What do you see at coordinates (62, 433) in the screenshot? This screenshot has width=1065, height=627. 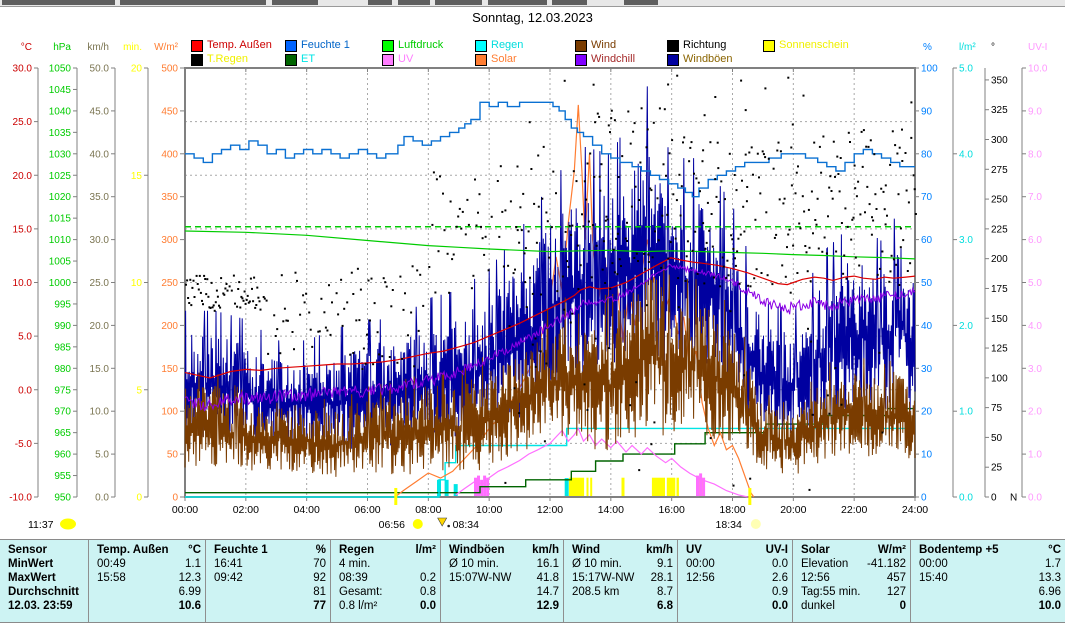 I see `tick-label: 965` at bounding box center [62, 433].